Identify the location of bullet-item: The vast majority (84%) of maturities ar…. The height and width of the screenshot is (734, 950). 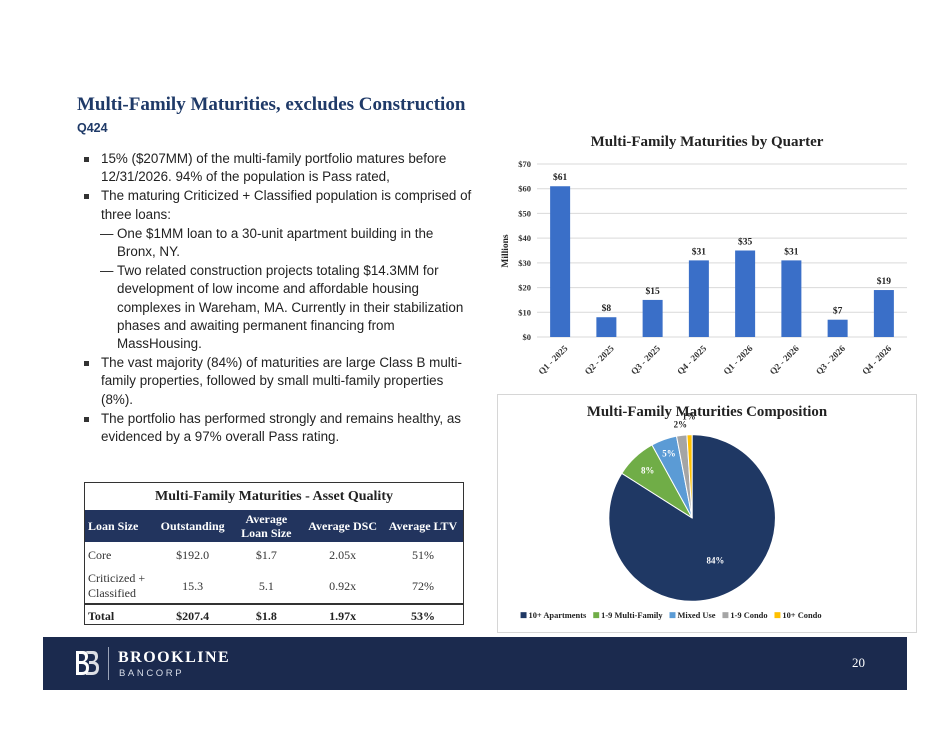
(279, 381).